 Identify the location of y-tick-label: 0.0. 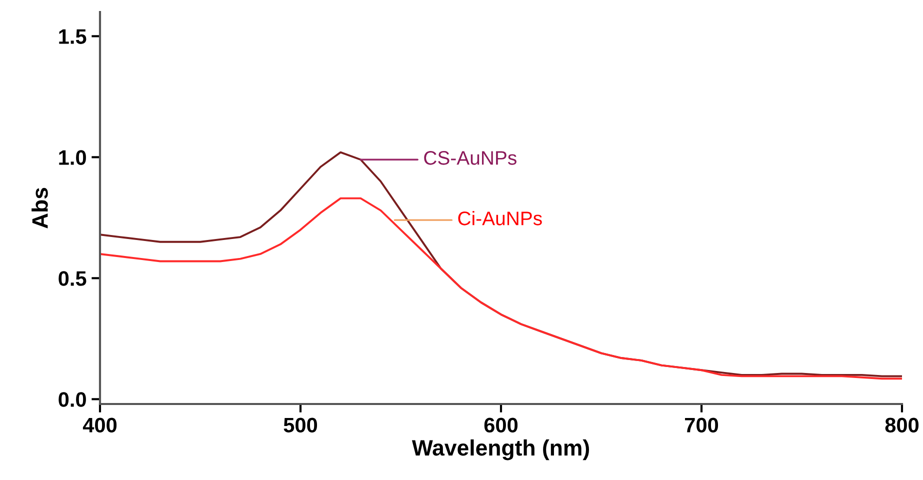
(72, 399).